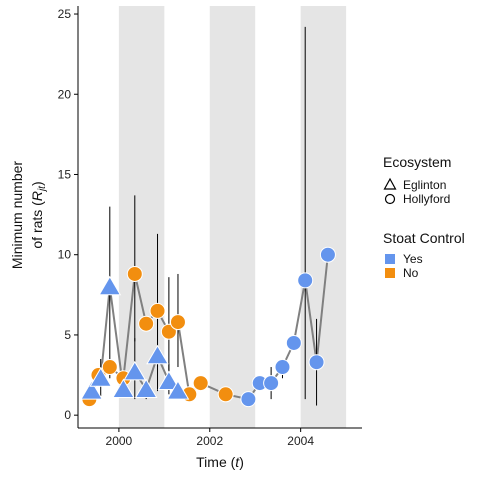 Image resolution: width=480 pixels, height=480 pixels. Describe the element at coordinates (209, 441) in the screenshot. I see `x-tick-label-1: 2002` at that location.